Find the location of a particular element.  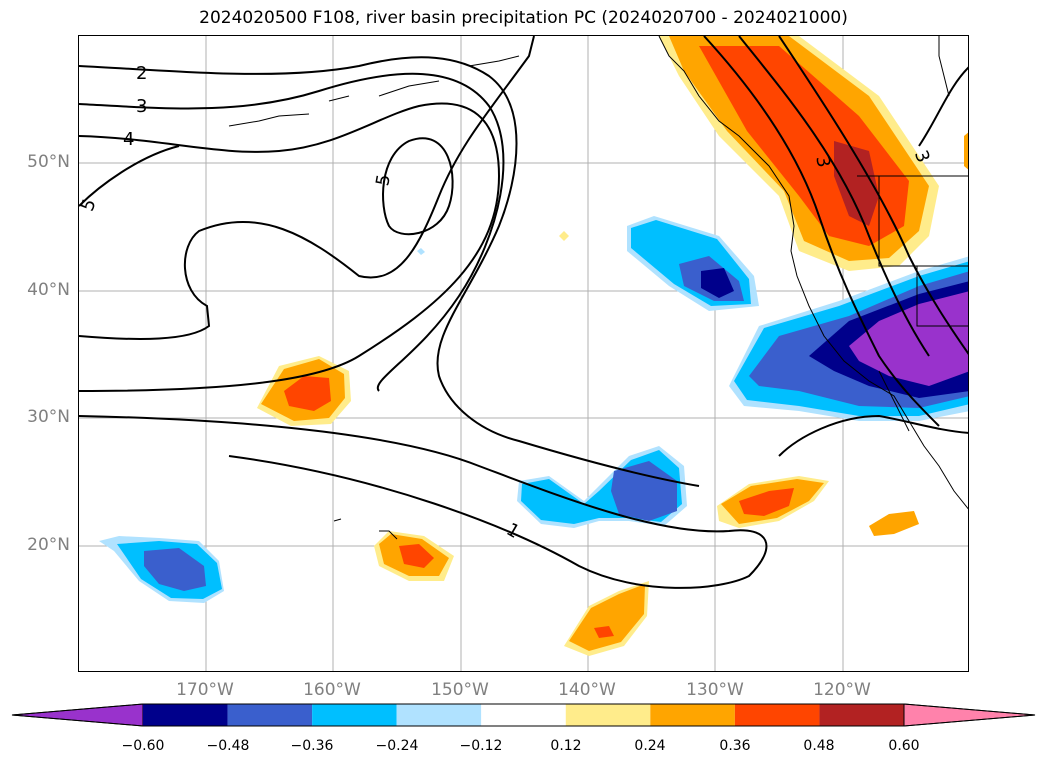

lat-label-40n: 40°N is located at coordinates (48, 290).